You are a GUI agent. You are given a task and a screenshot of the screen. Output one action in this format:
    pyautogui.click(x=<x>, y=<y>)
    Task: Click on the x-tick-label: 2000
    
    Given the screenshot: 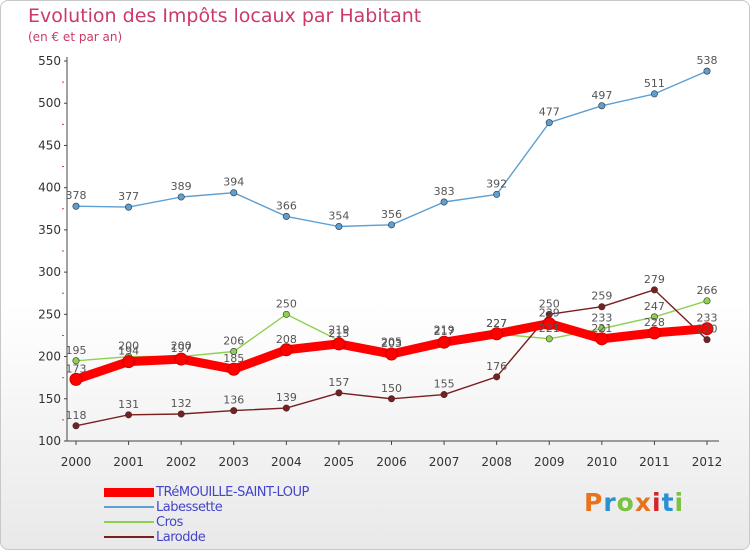 What is the action you would take?
    pyautogui.click(x=76, y=462)
    